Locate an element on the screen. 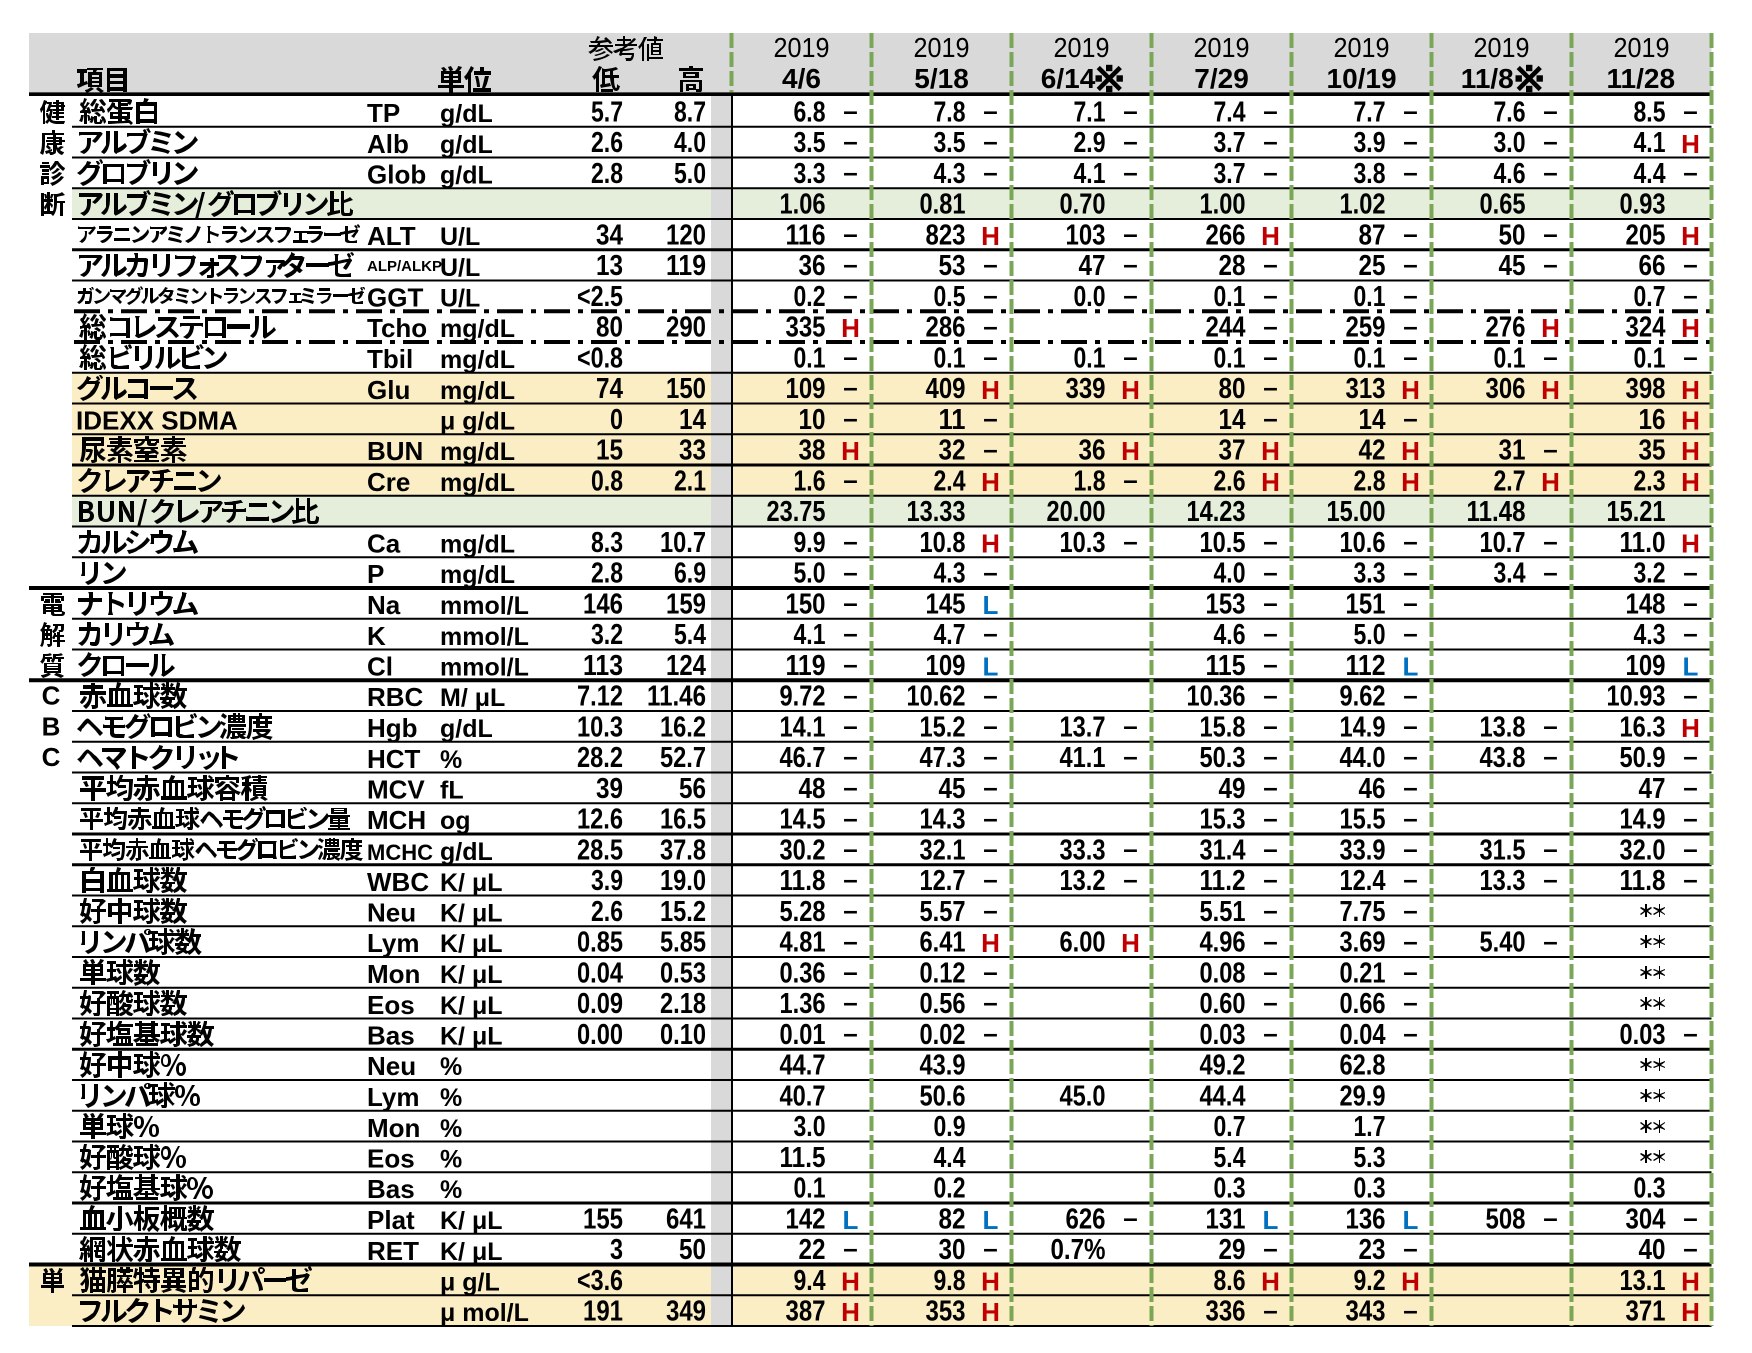  svg-text: 2019 is located at coordinates (1502, 47).